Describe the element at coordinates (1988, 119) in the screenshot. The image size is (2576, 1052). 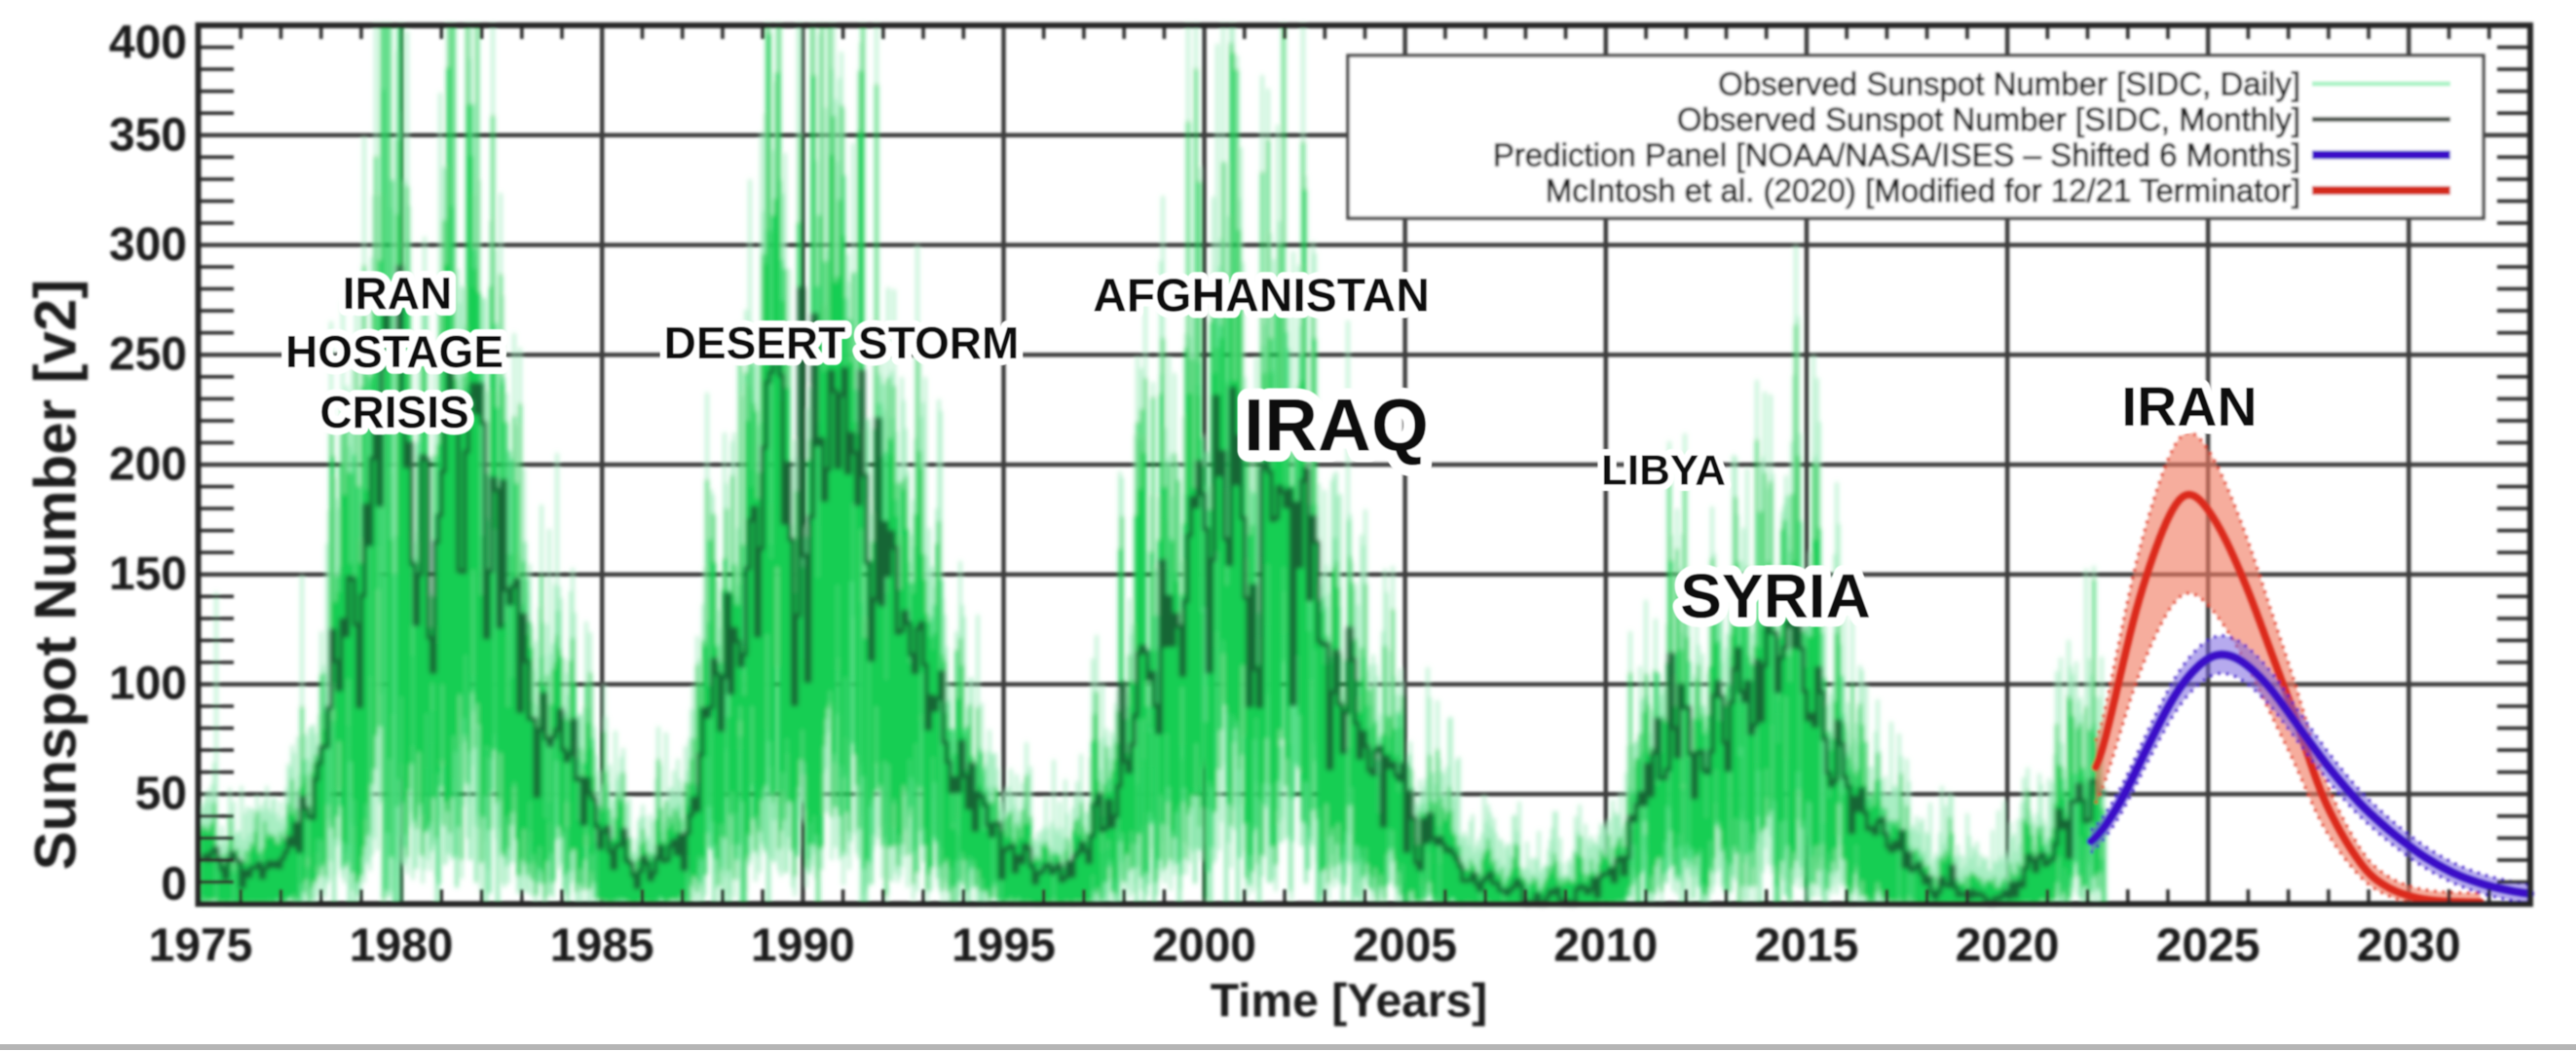
I see `svg-text:Observed Sunspot Number [SIDC,: Observed Sunspot Number [SIDC, Monthly]` at that location.